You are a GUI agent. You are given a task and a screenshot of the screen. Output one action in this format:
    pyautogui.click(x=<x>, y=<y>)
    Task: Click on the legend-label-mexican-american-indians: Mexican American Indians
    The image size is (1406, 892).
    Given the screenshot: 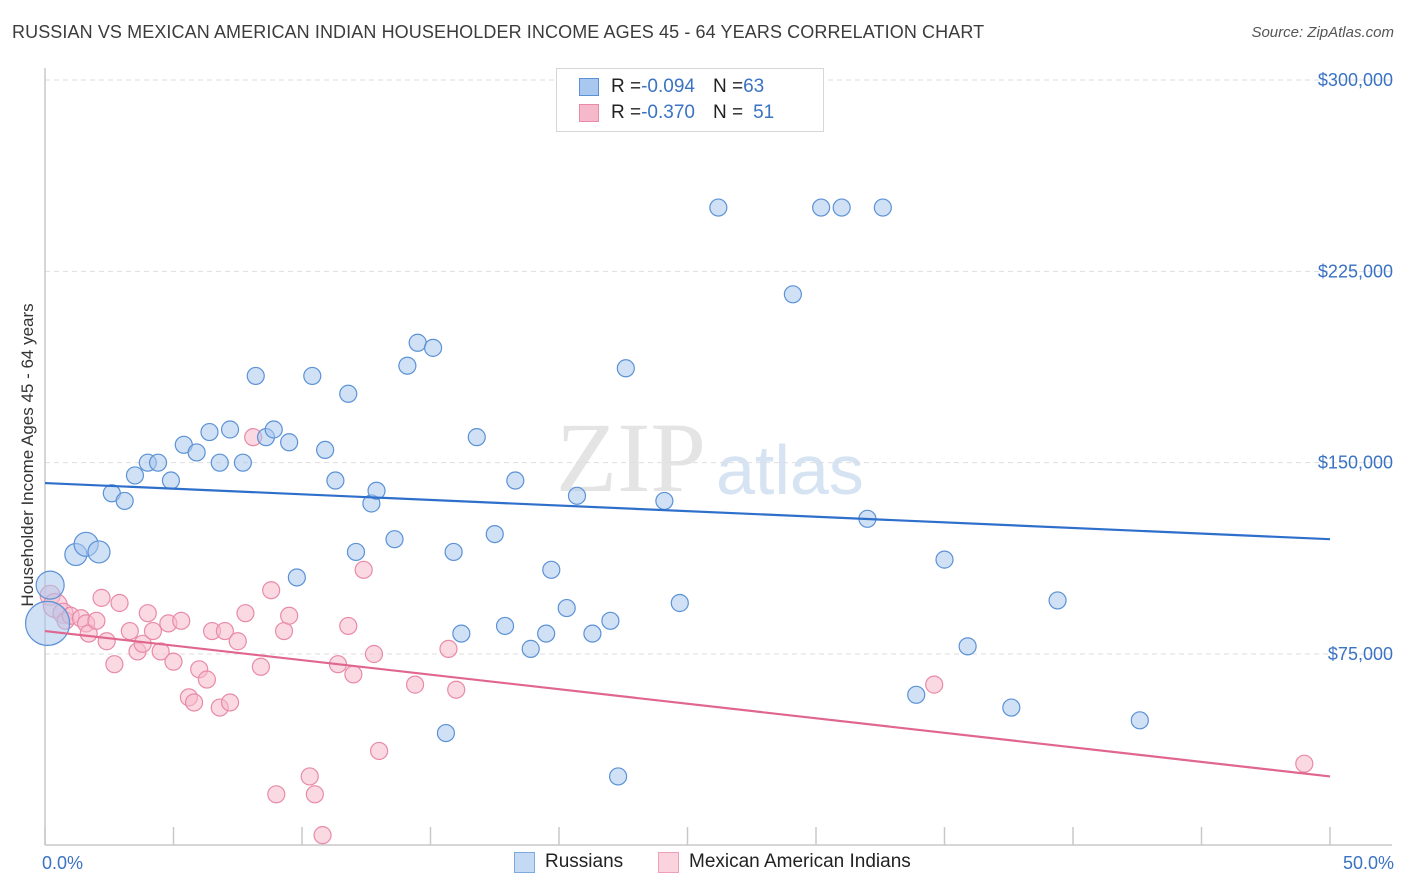 What is the action you would take?
    pyautogui.click(x=800, y=861)
    